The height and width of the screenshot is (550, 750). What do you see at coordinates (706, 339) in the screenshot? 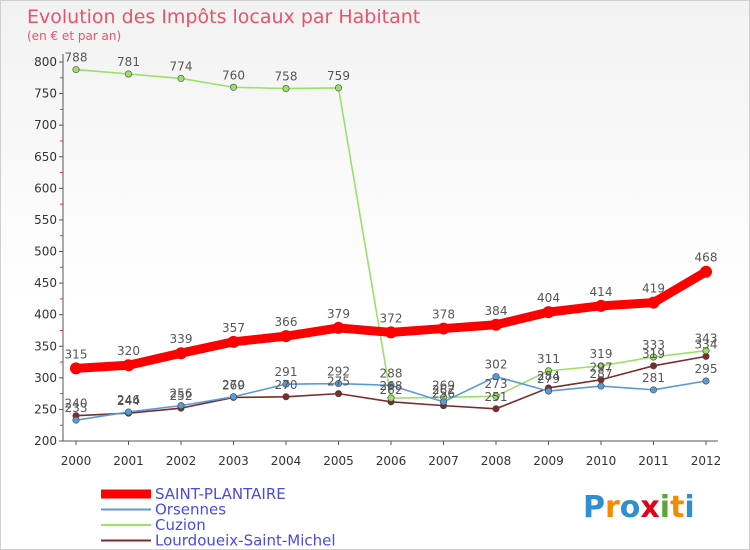
I see `data-label: 343` at bounding box center [706, 339].